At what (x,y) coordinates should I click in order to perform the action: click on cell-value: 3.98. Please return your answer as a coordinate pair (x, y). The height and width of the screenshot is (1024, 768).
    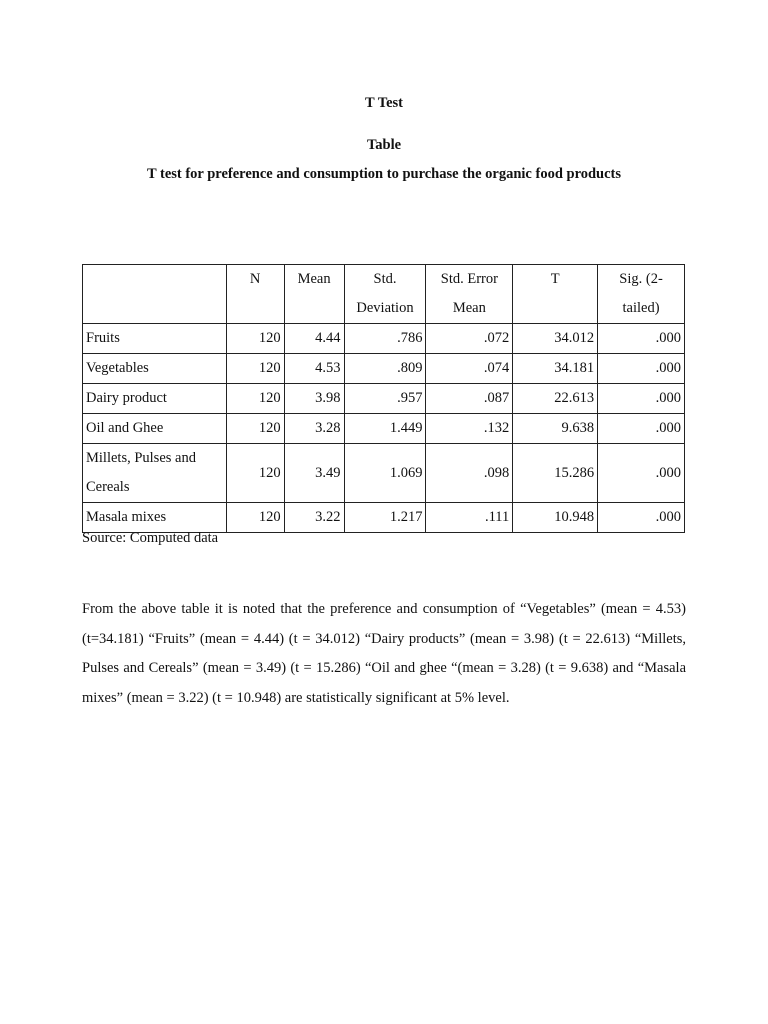
    Looking at the image, I should click on (314, 398).